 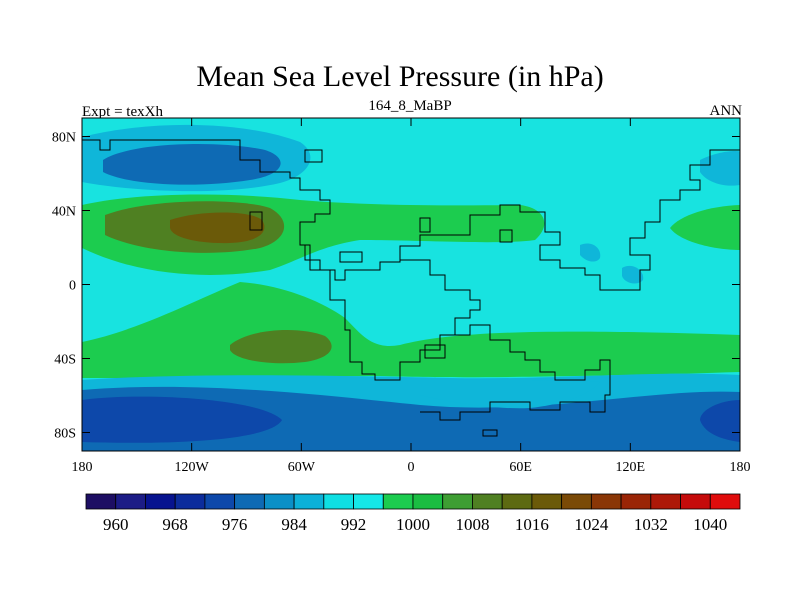 I want to click on period-label: 164_8_MaBP, so click(x=410, y=106).